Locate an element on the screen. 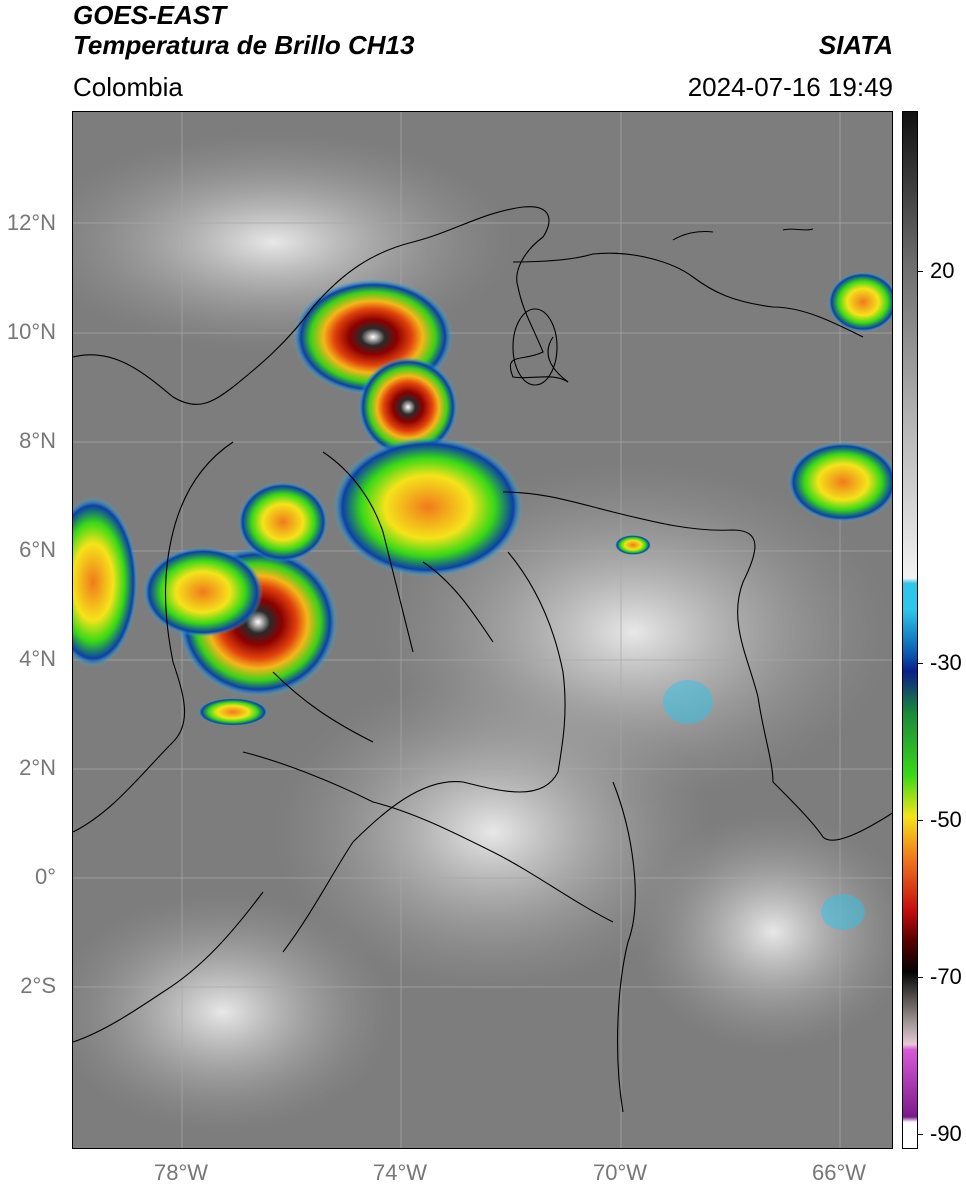 The height and width of the screenshot is (1190, 966). lat-tick-0: 0° is located at coordinates (45, 876).